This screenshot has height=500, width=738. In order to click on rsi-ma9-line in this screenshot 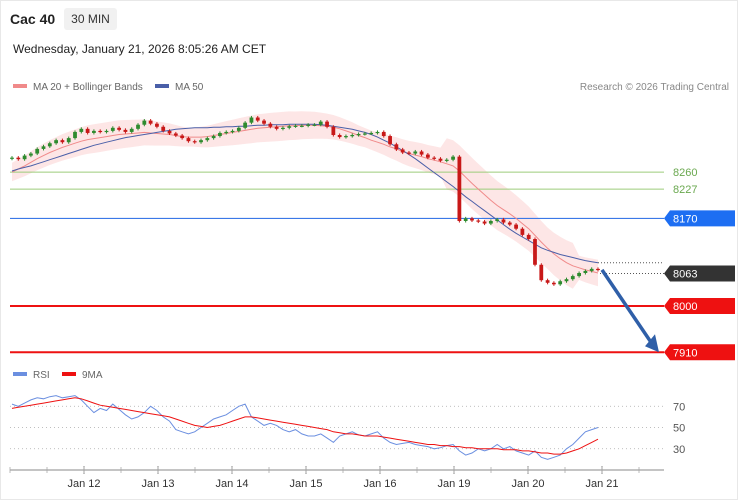, I will do `click(305, 426)`.